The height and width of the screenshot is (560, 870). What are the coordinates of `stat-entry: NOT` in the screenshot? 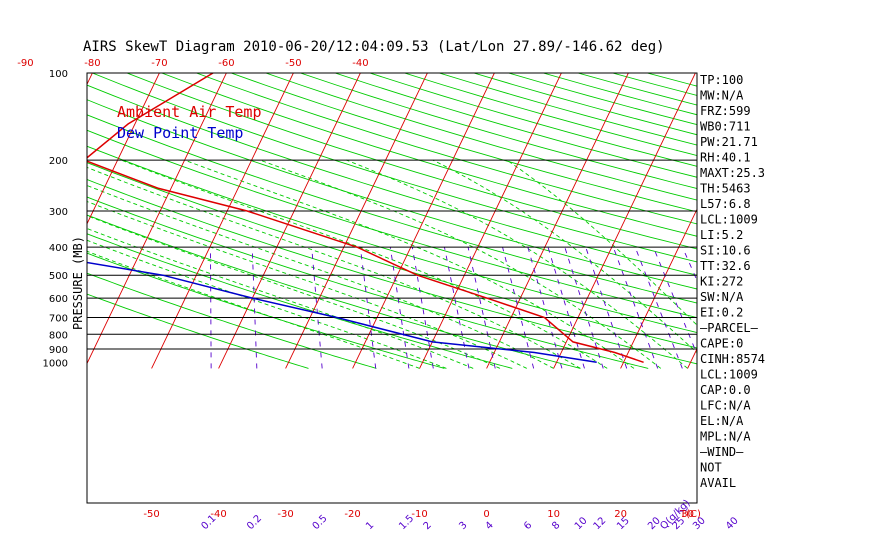 It's located at (711, 468).